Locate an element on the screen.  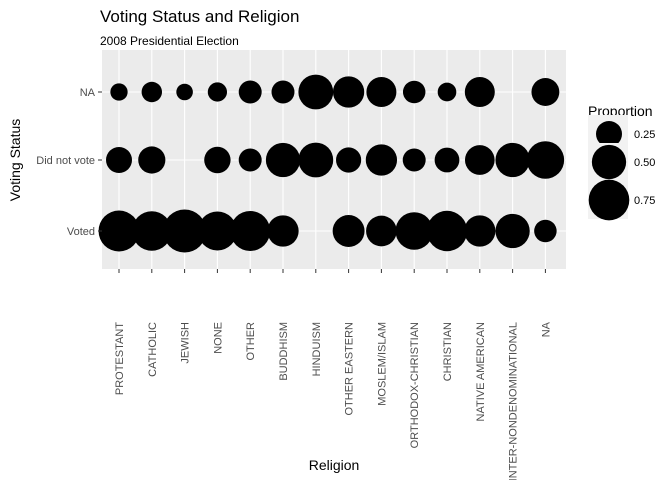
x-tick-label: OTHER is located at coordinates (251, 341).